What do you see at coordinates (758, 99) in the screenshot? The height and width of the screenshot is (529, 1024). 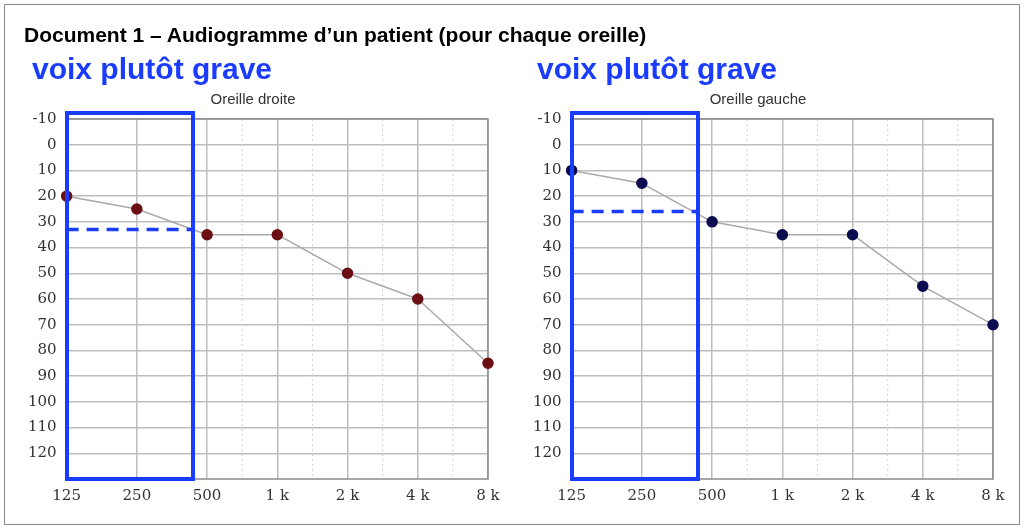 I see `chart-title: Oreille gauche` at bounding box center [758, 99].